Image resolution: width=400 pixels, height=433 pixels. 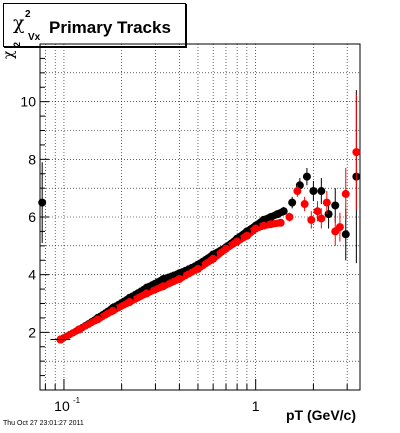 I want to click on x-tick-label: 10, so click(x=62, y=406).